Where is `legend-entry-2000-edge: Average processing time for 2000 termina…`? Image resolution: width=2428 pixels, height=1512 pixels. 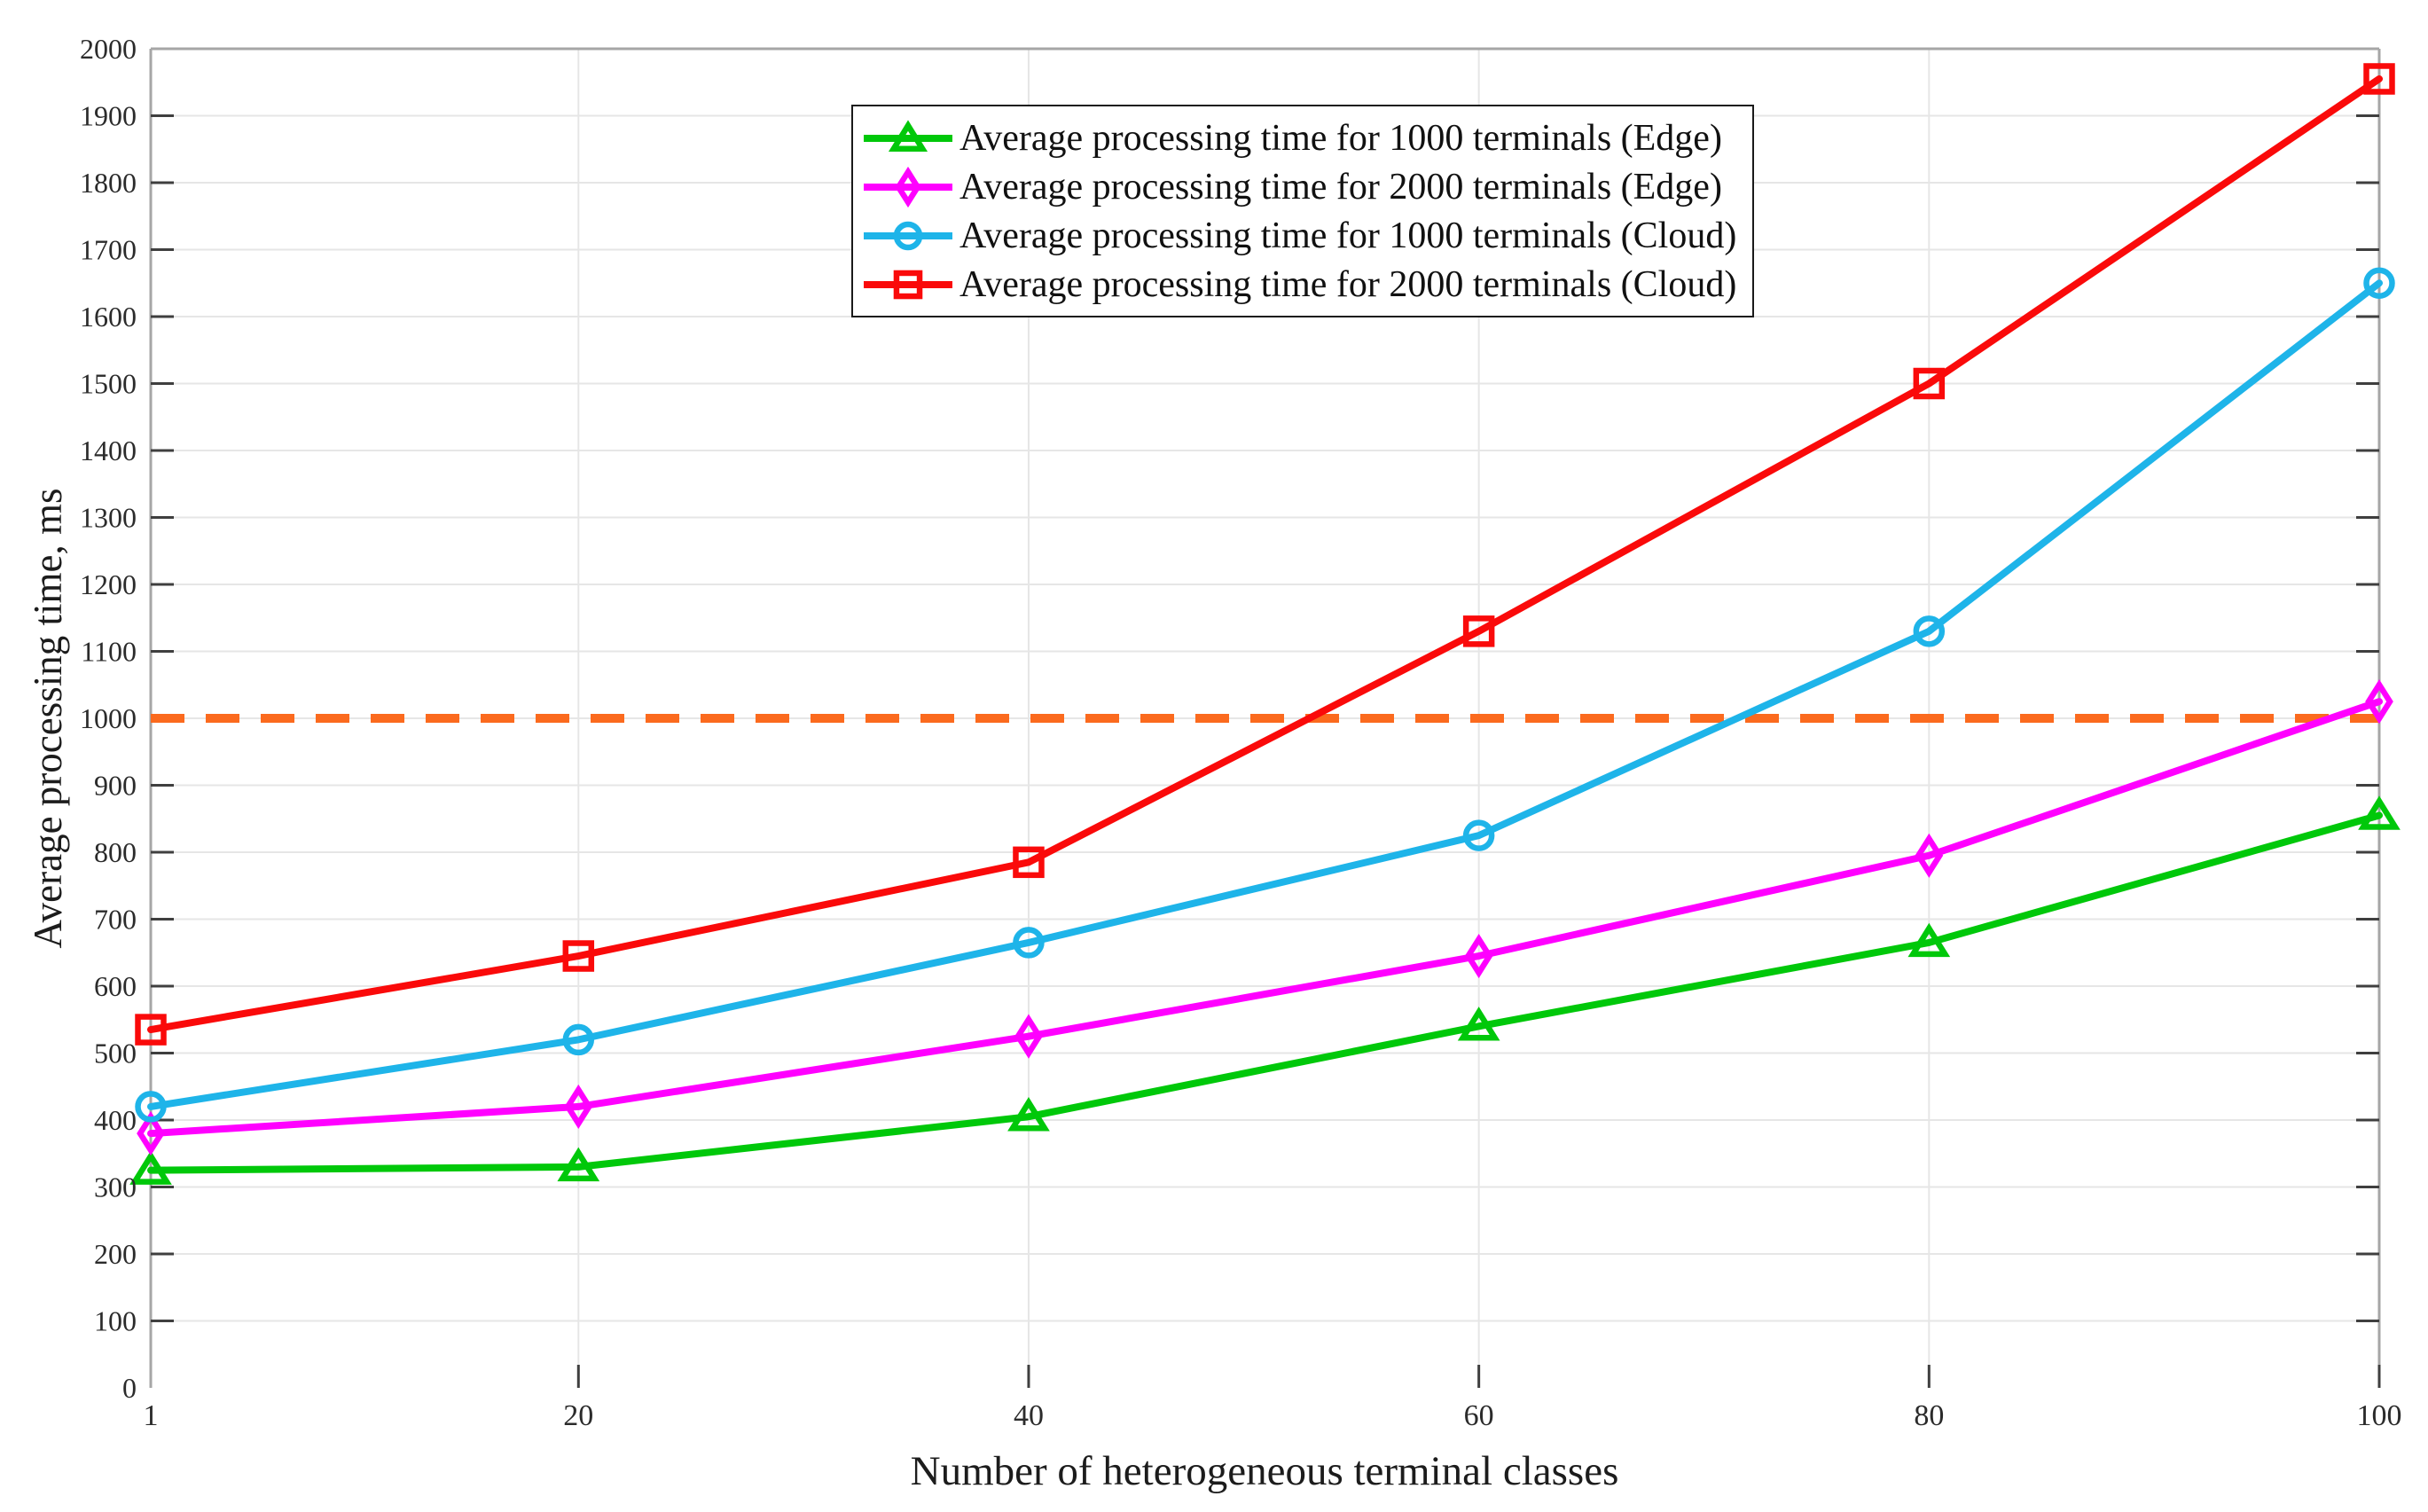
legend-entry-2000-edge: Average processing time for 2000 termina… is located at coordinates (1299, 186).